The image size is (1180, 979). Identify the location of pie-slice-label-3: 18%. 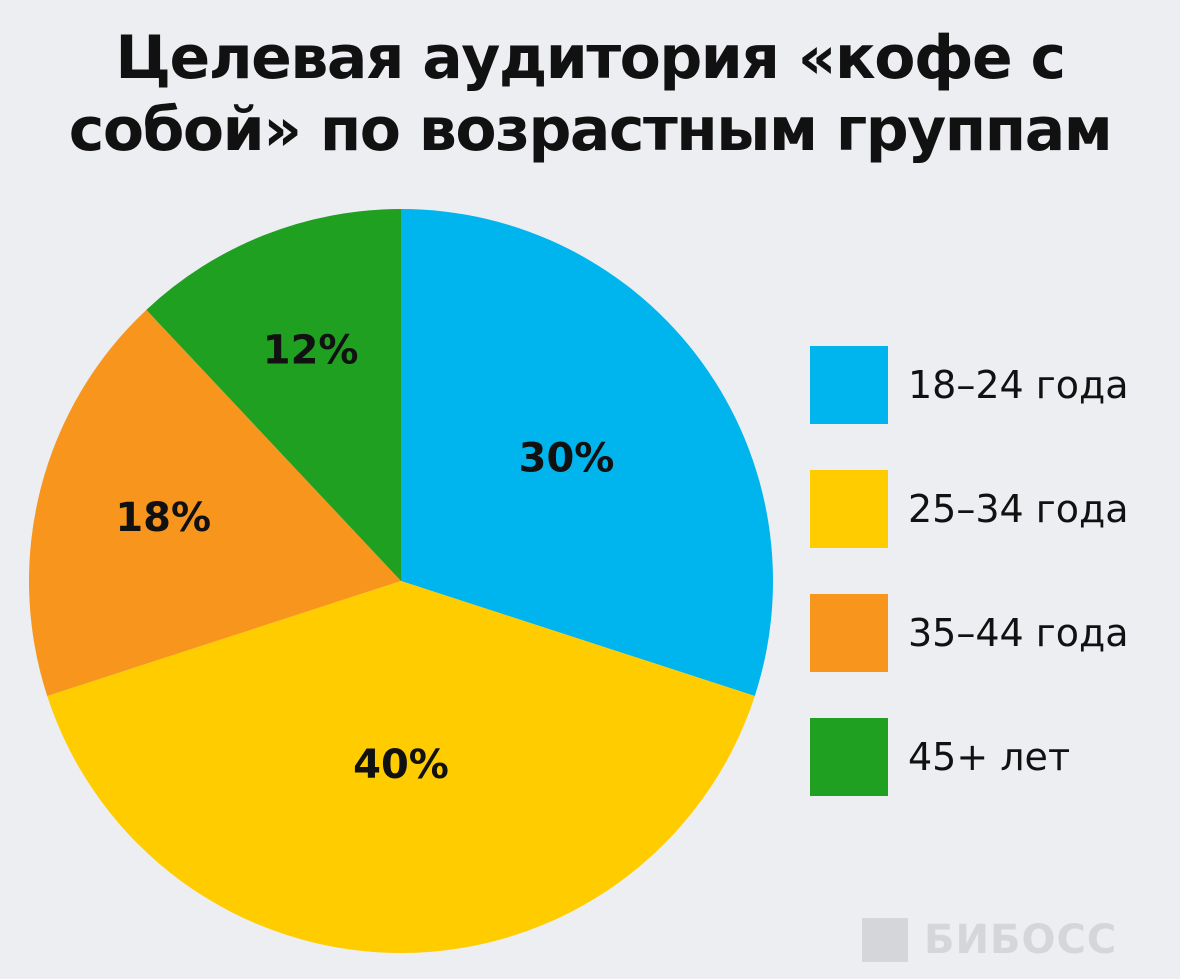
(163, 518).